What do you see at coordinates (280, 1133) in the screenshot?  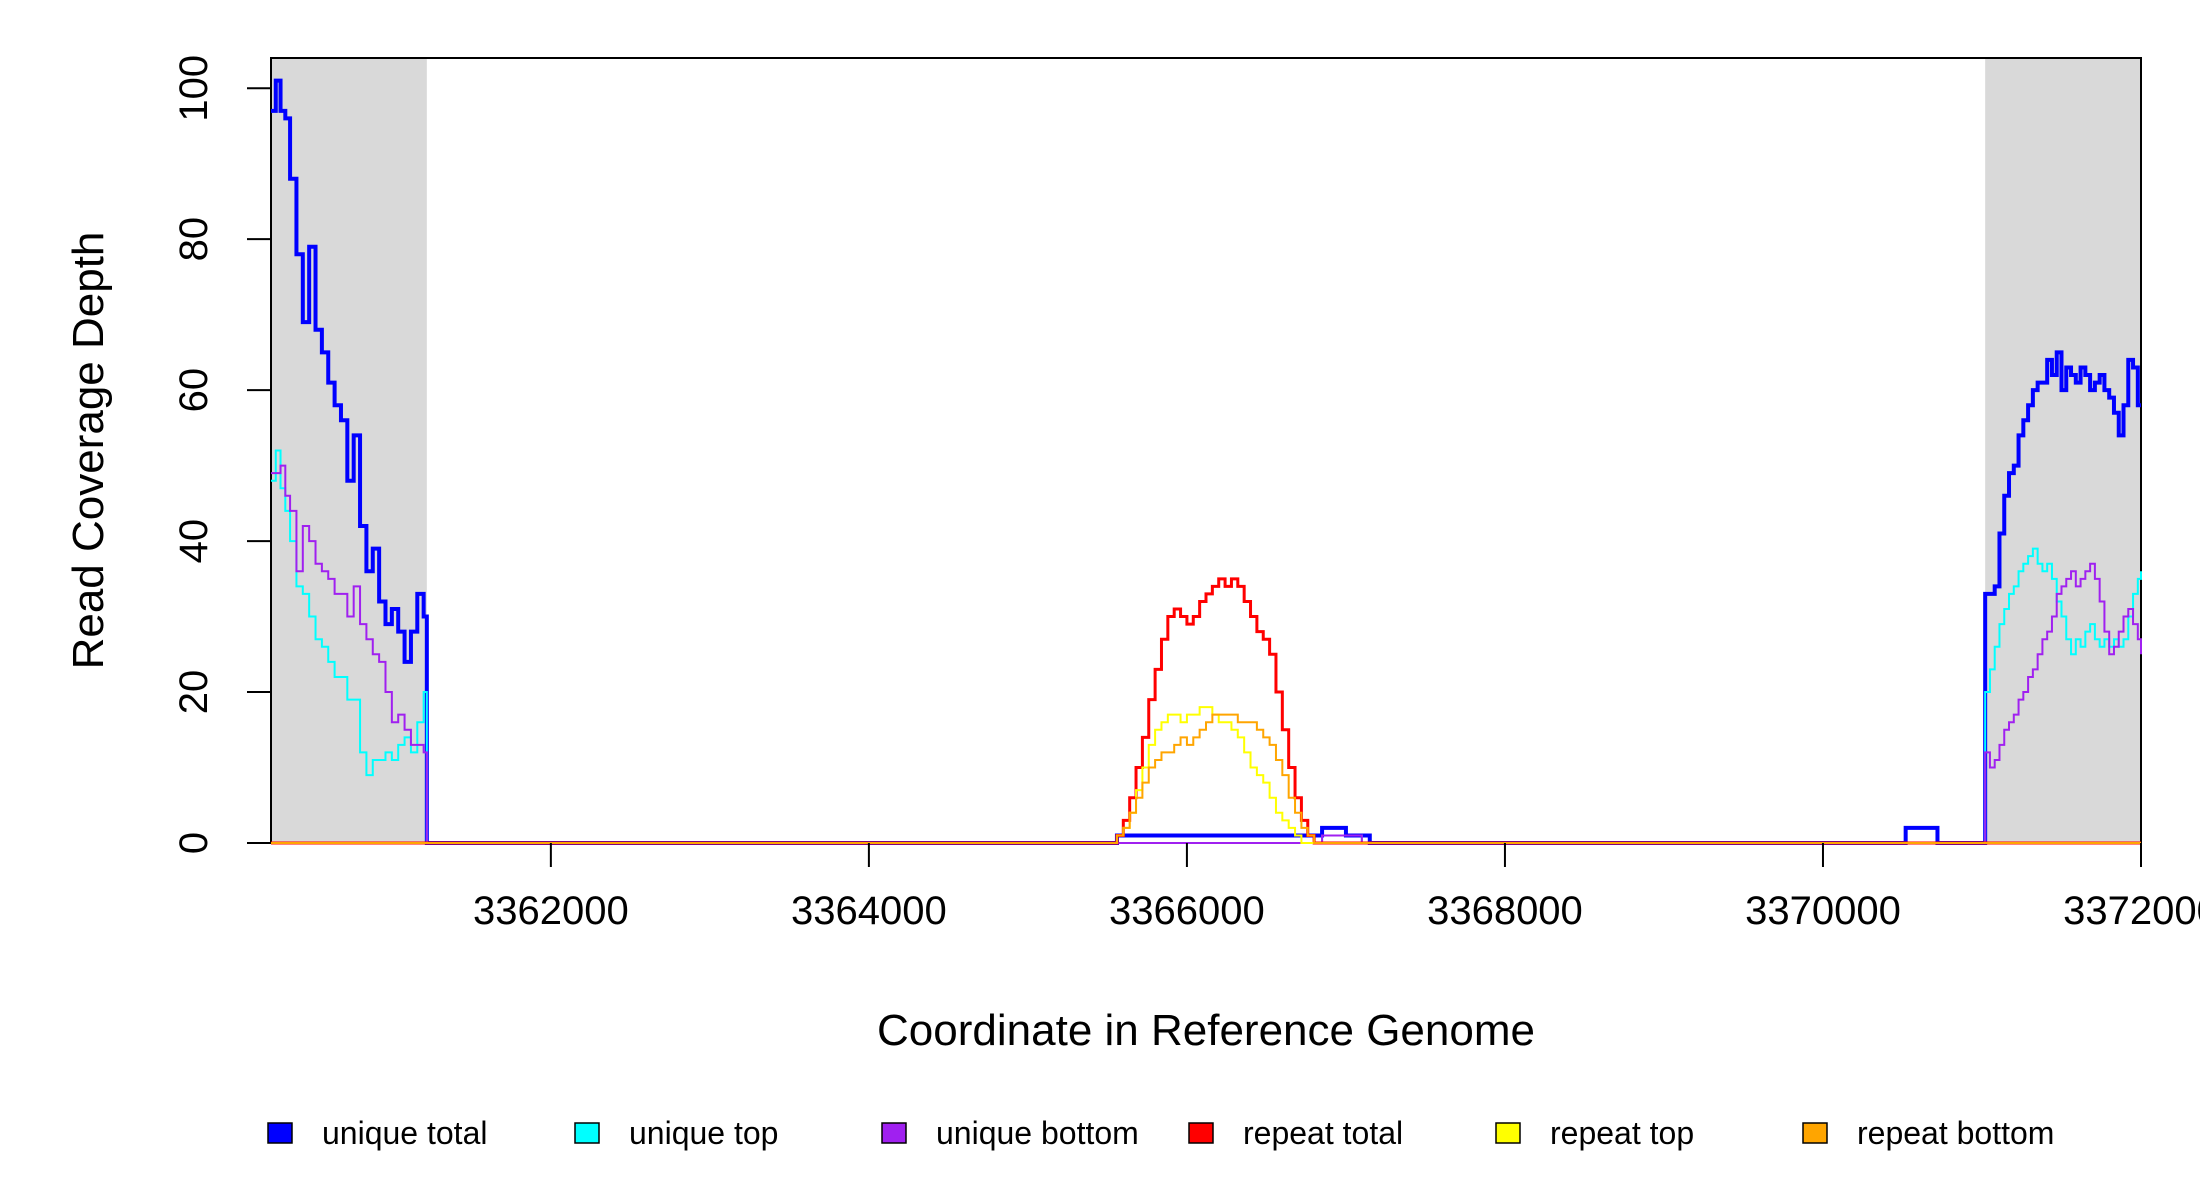 I see `legend-swatch-unique-total` at bounding box center [280, 1133].